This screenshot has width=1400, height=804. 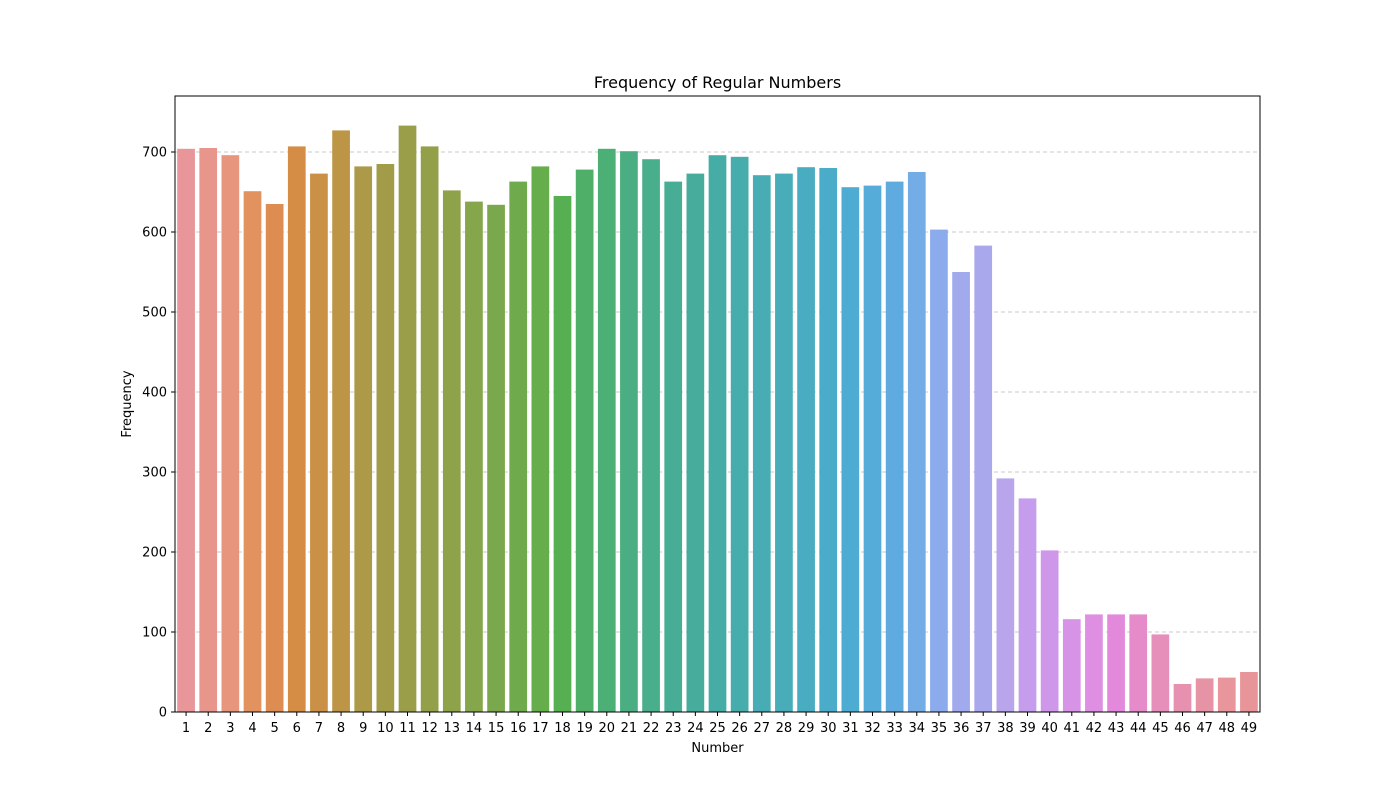 What do you see at coordinates (158, 433) in the screenshot?
I see `y-axis-ticks: 0 100 200 300 400 500 600 700` at bounding box center [158, 433].